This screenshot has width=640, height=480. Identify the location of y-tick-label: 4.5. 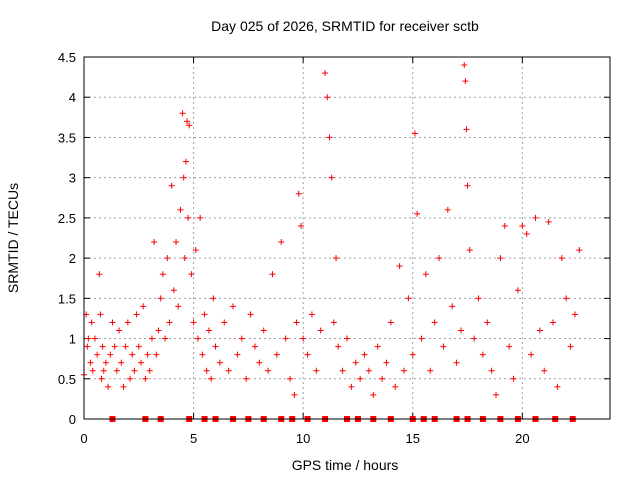
(67, 57).